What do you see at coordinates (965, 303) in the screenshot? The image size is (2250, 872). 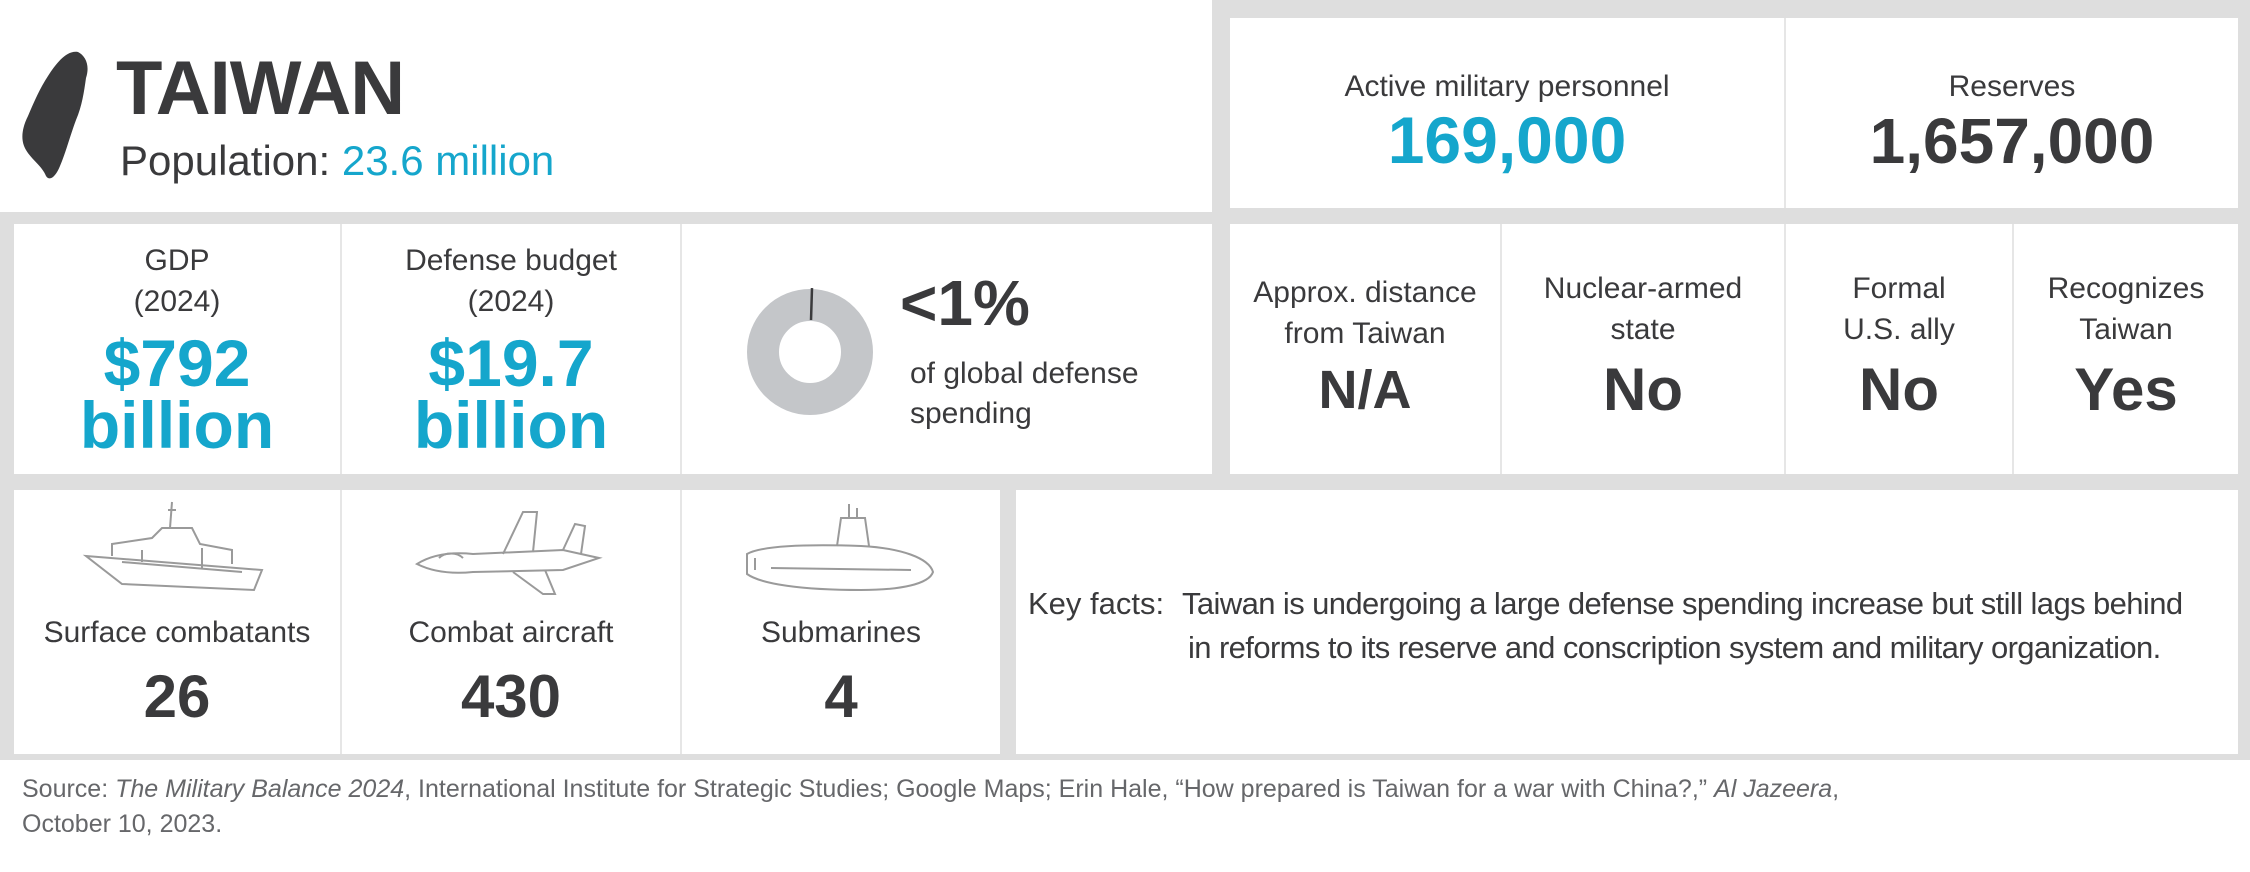 I see `global-share-value: <1%` at bounding box center [965, 303].